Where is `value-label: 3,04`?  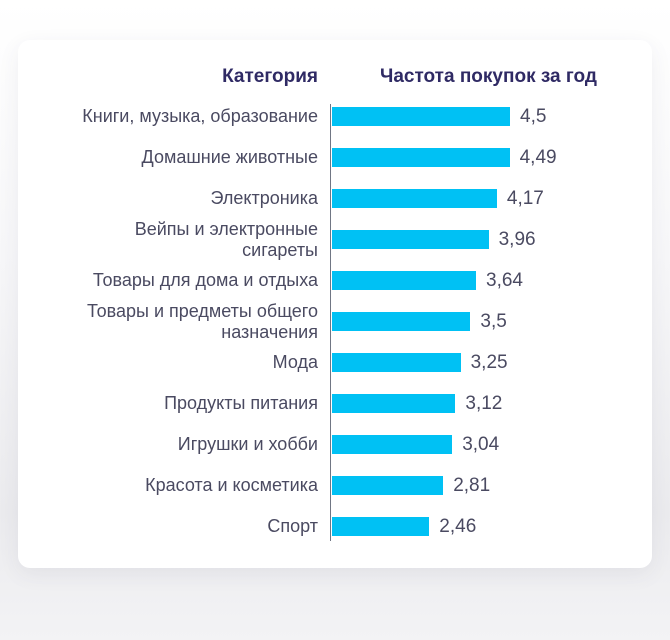
value-label: 3,04 is located at coordinates (481, 444).